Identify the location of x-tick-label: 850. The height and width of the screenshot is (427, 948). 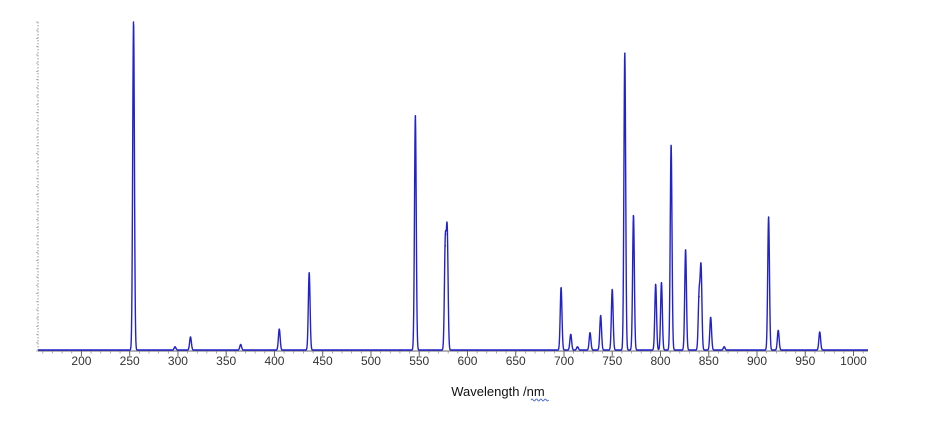
(709, 361).